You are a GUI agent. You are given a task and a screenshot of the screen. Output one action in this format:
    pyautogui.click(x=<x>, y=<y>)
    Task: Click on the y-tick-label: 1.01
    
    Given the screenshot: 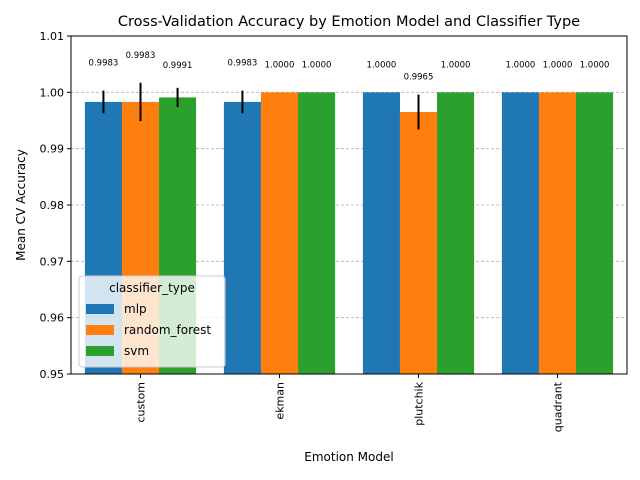 What is the action you would take?
    pyautogui.click(x=52, y=36)
    